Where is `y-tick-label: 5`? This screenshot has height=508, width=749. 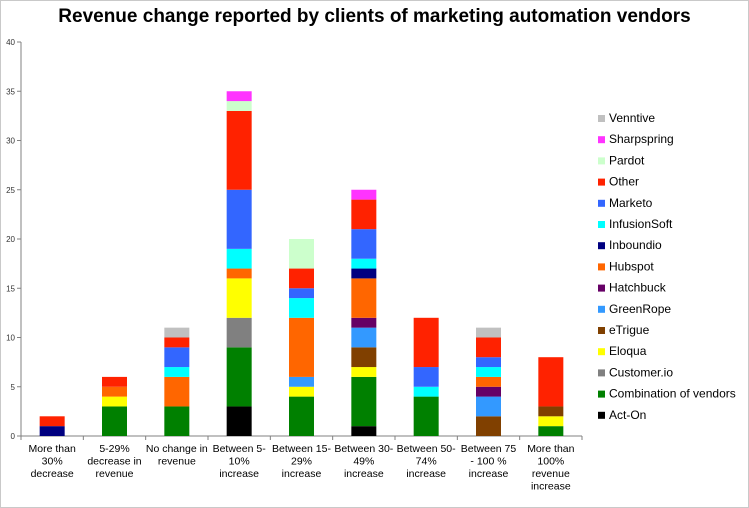 y-tick-label: 5 is located at coordinates (13, 387).